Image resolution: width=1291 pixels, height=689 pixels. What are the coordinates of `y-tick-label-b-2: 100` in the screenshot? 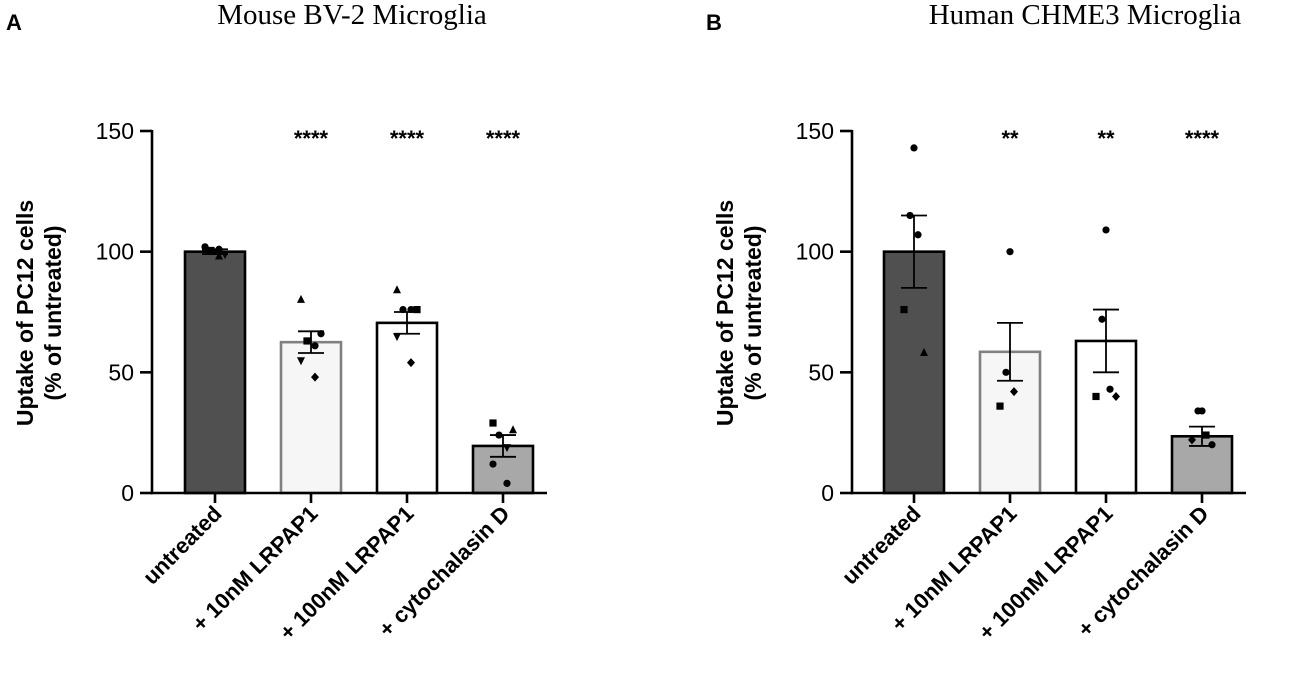 It's located at (815, 252).